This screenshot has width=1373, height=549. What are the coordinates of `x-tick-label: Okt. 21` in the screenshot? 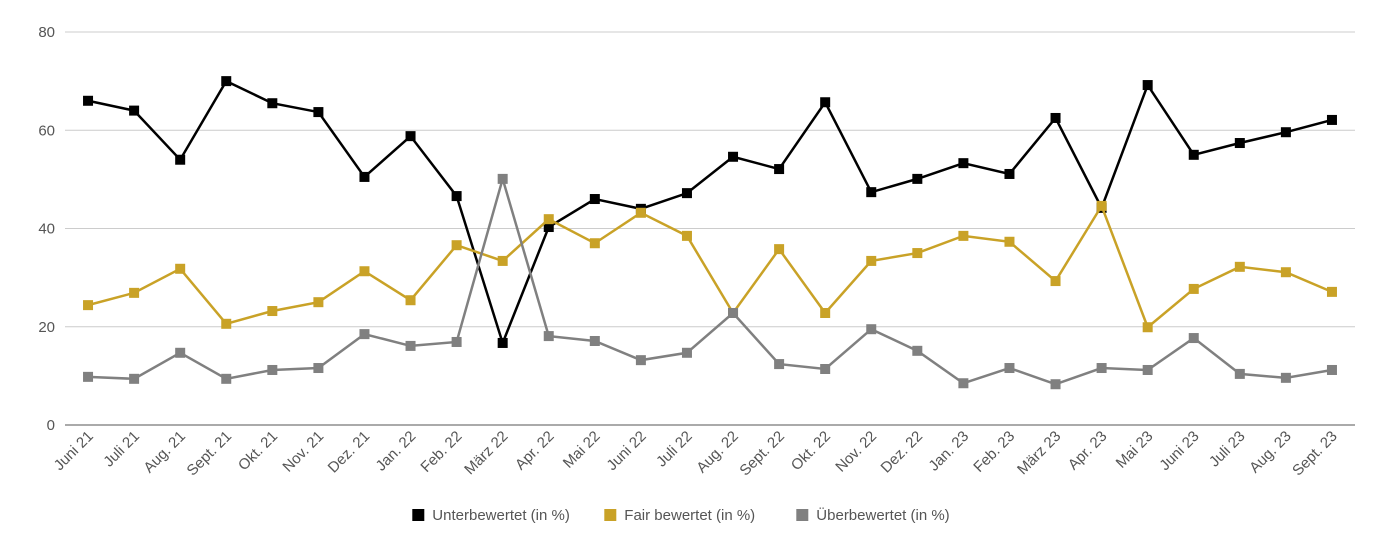 It's located at (258, 451).